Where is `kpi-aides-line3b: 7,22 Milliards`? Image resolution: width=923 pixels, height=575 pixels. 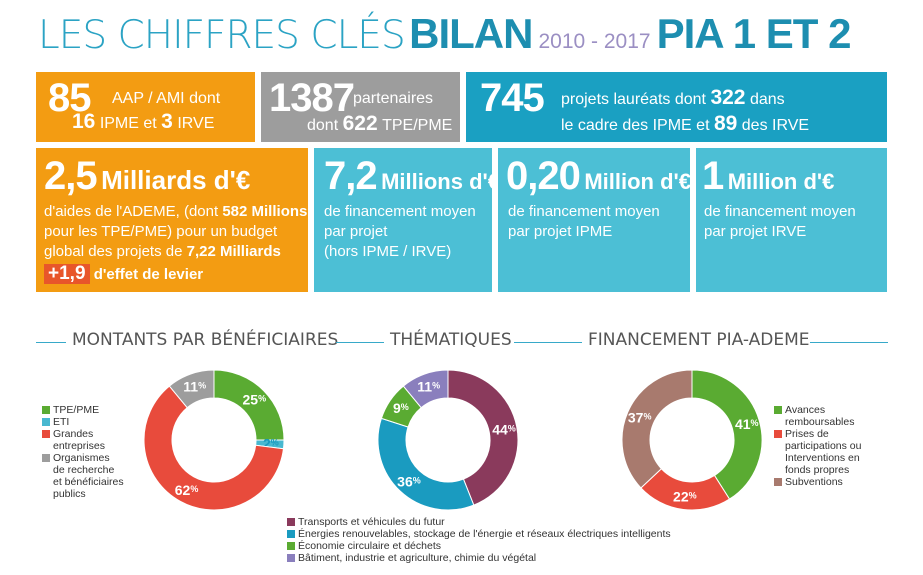
kpi-aides-line3b: 7,22 Milliards is located at coordinates (233, 251).